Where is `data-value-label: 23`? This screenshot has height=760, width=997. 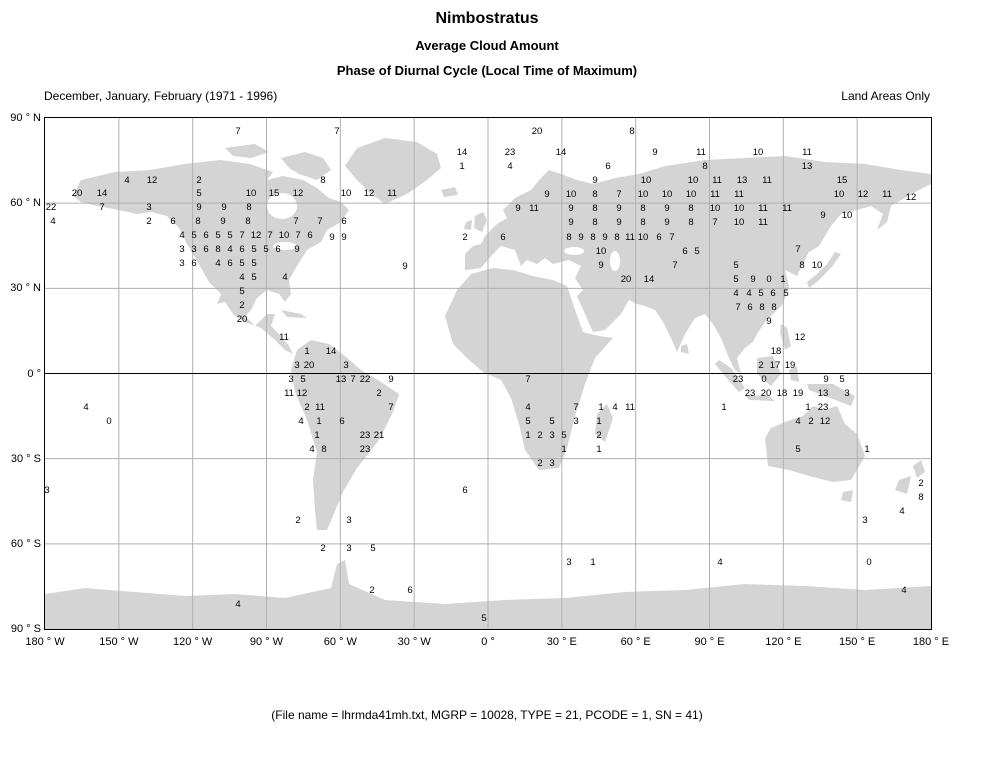 data-value-label: 23 is located at coordinates (365, 435).